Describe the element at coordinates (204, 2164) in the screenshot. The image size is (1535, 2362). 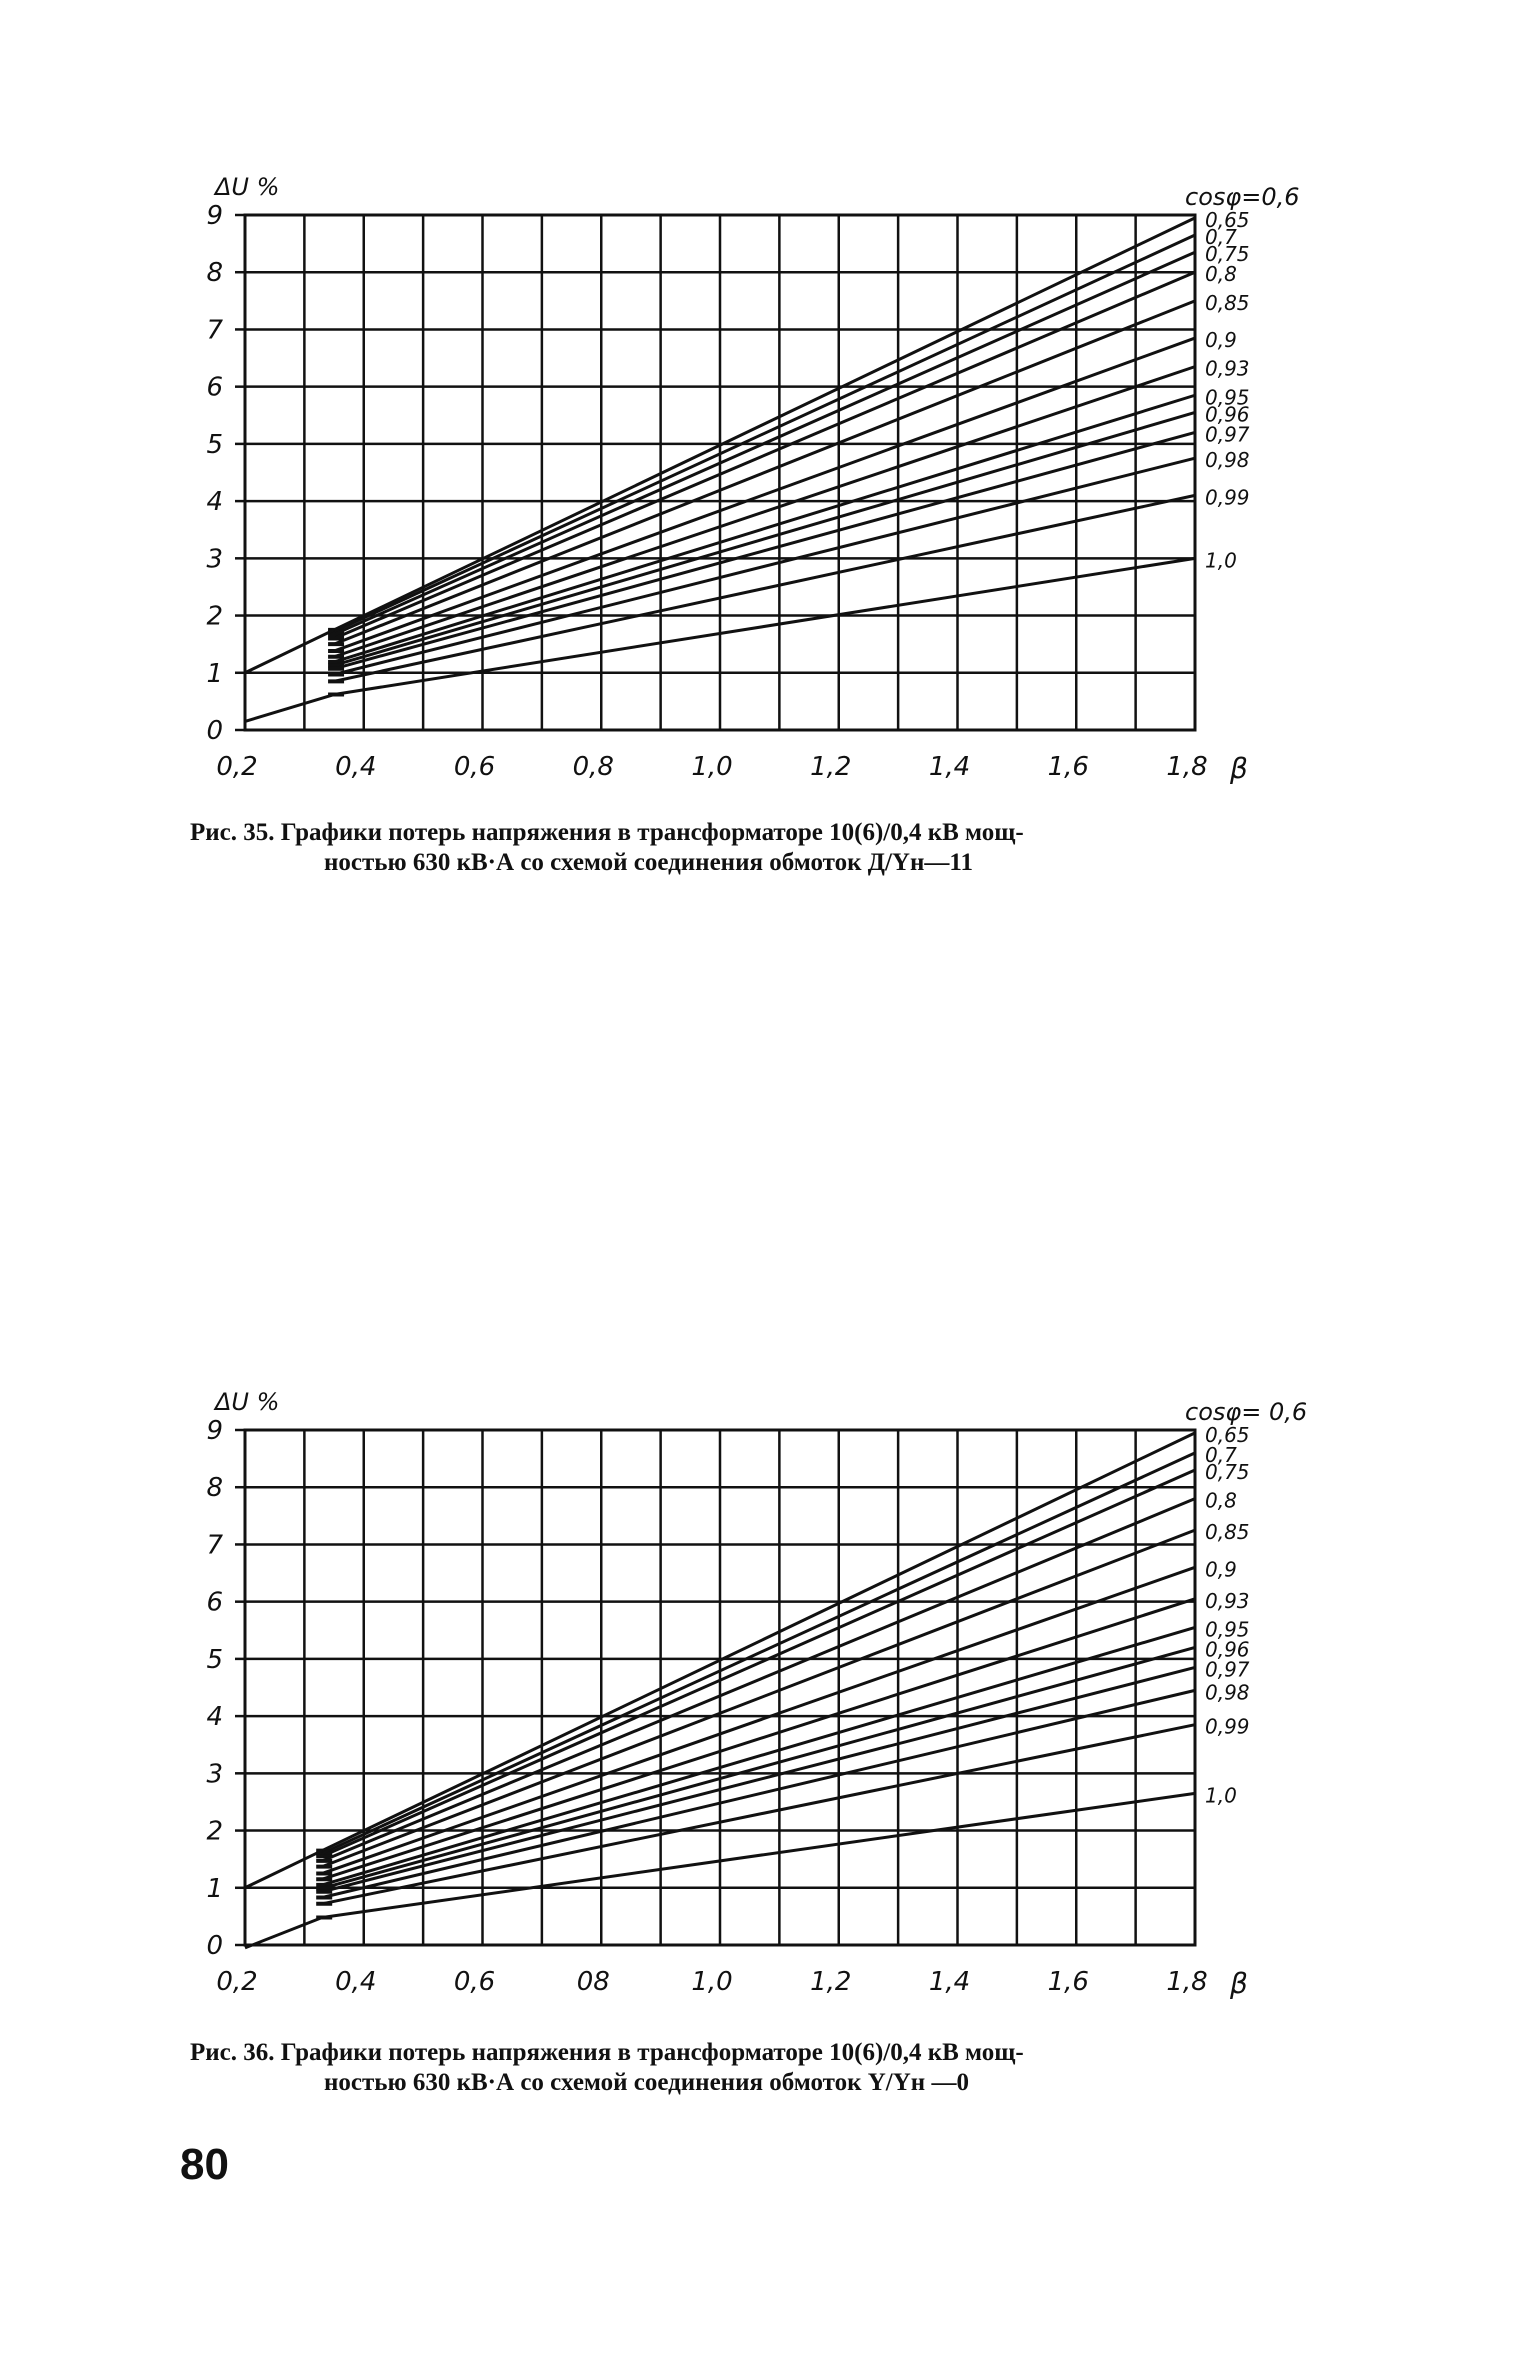
I see `page-number: 80` at that location.